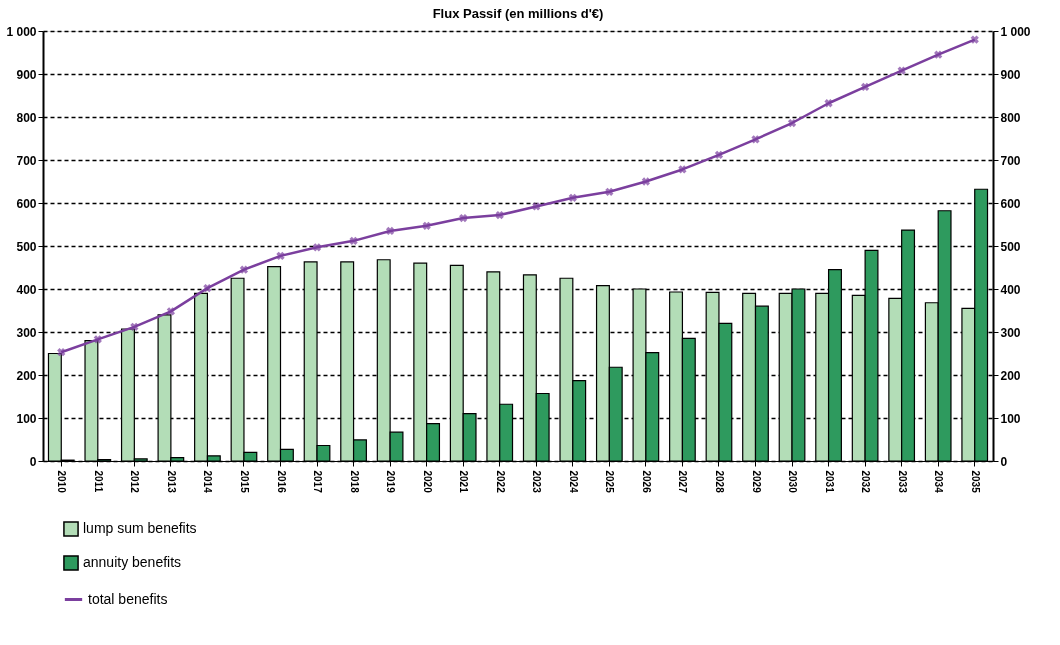  What do you see at coordinates (26, 332) in the screenshot?
I see `y-tick-label: 300` at bounding box center [26, 332].